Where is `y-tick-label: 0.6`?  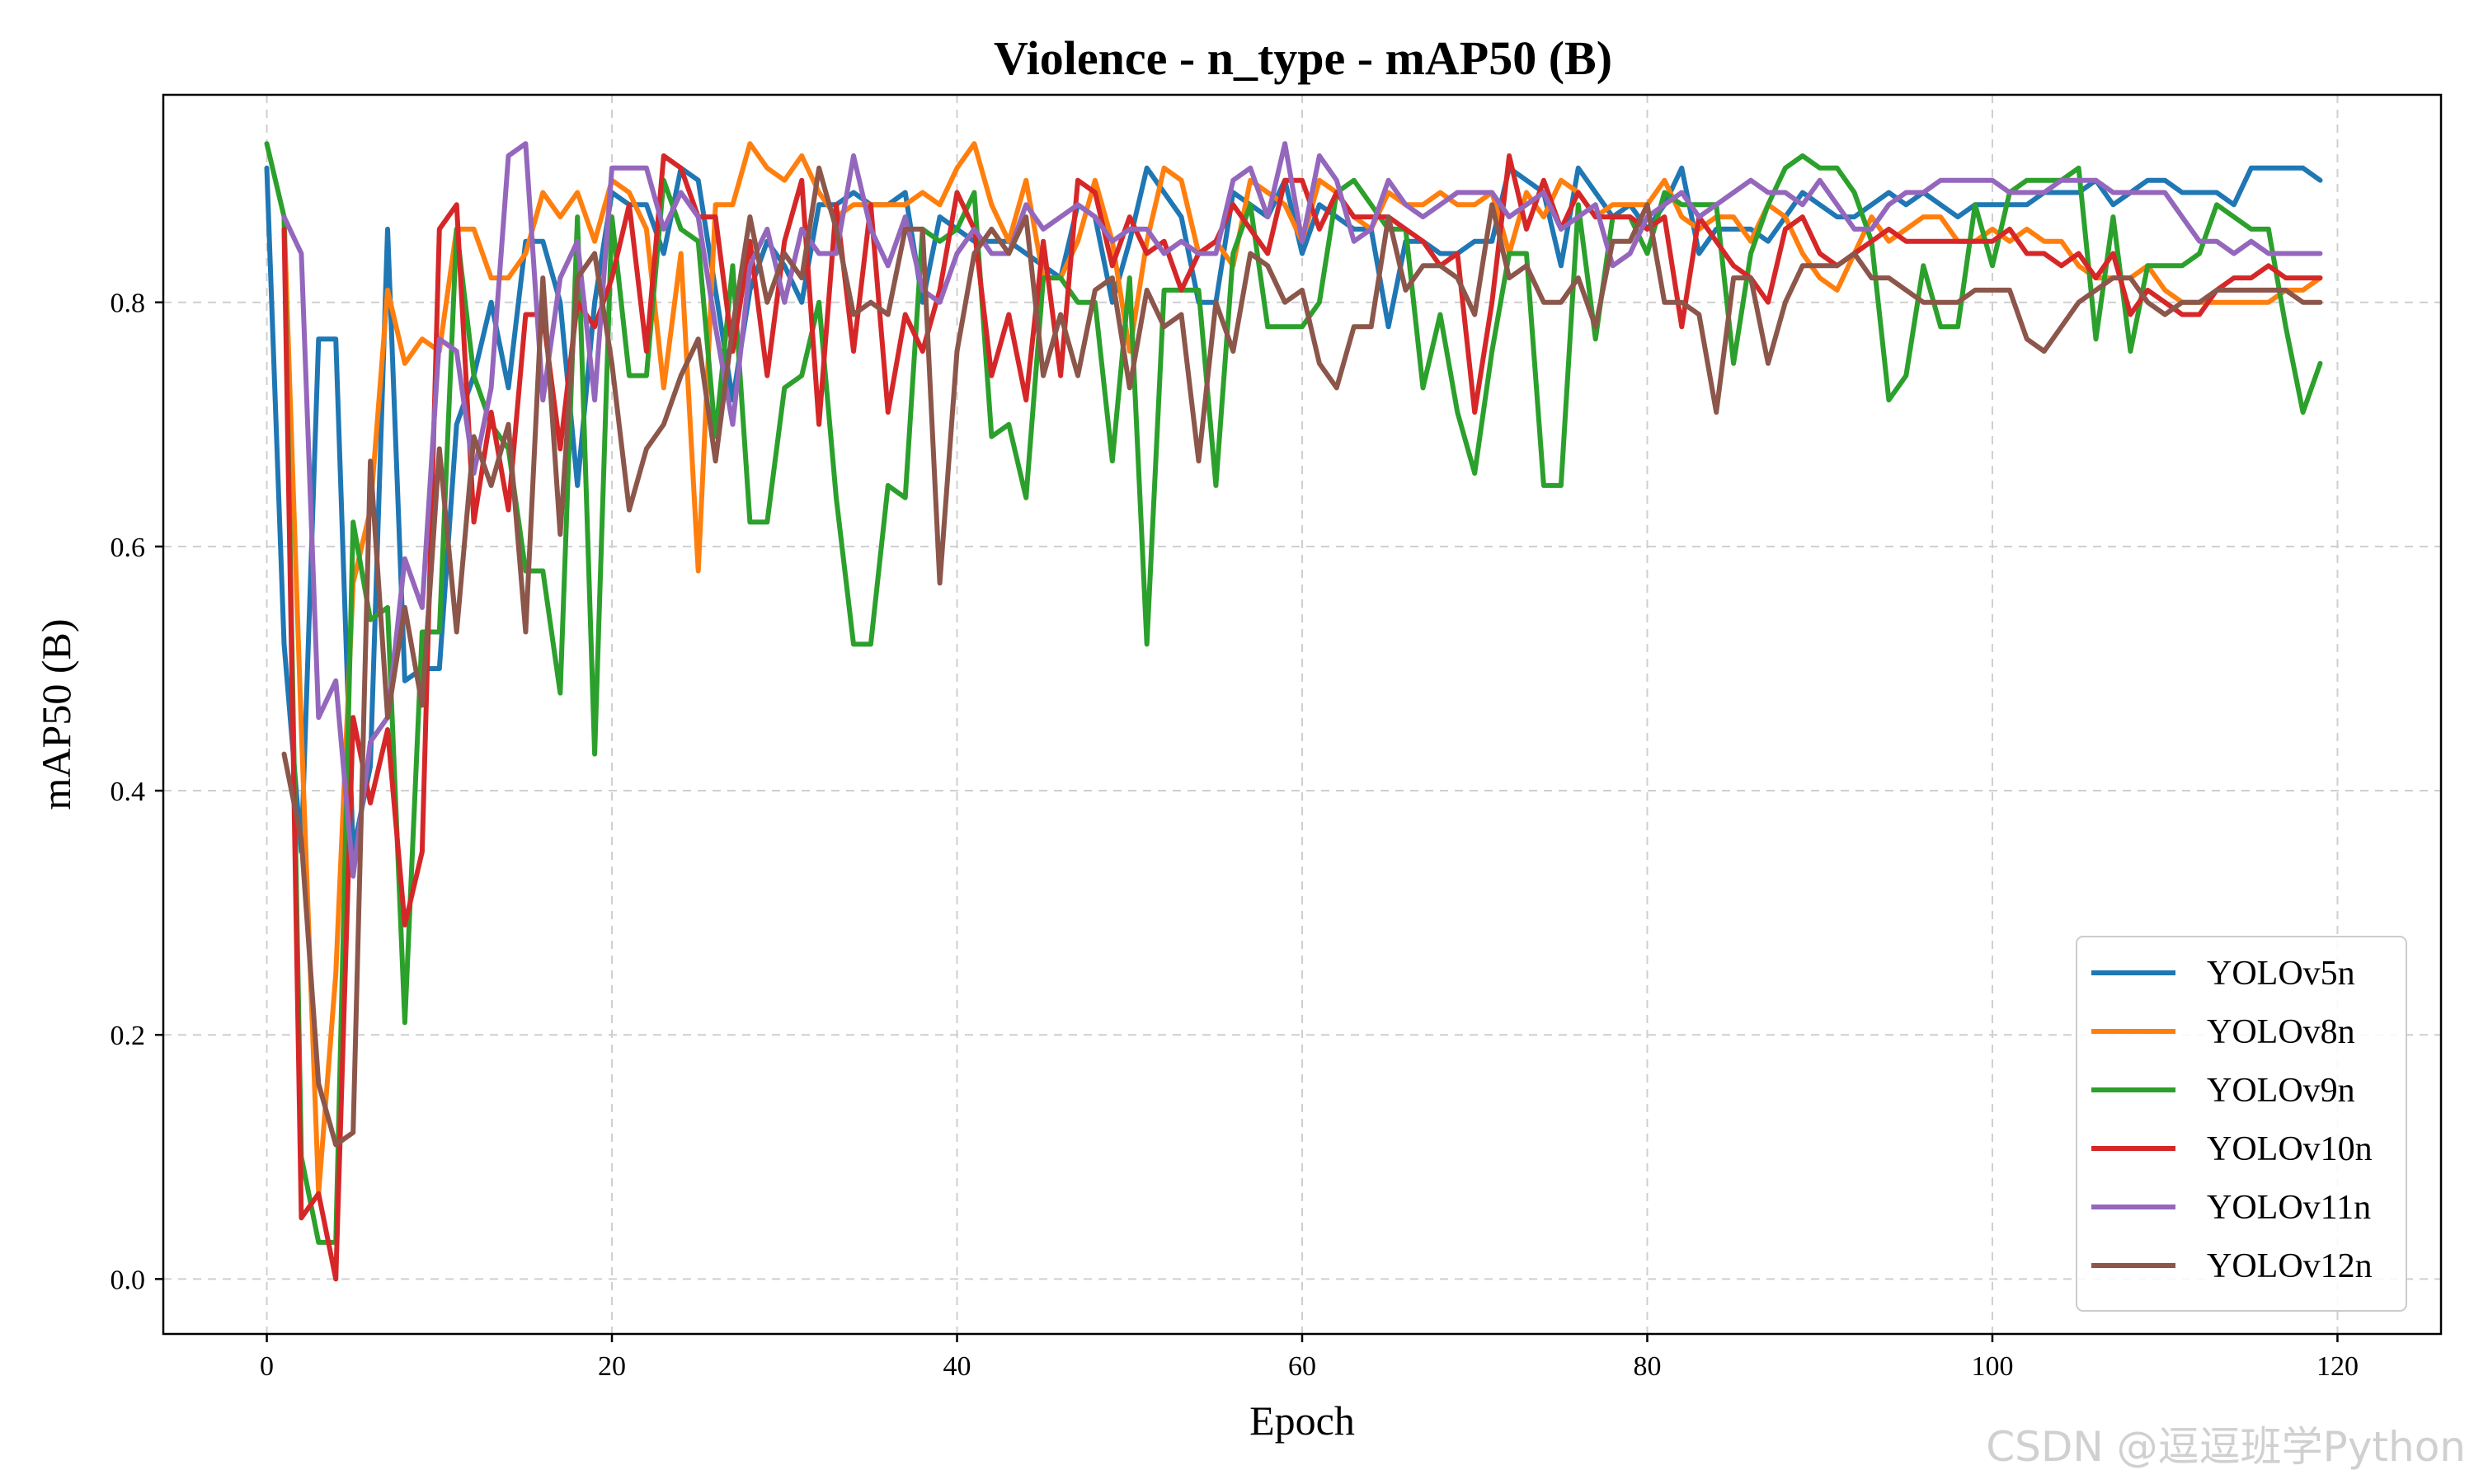 y-tick-label: 0.6 is located at coordinates (128, 548).